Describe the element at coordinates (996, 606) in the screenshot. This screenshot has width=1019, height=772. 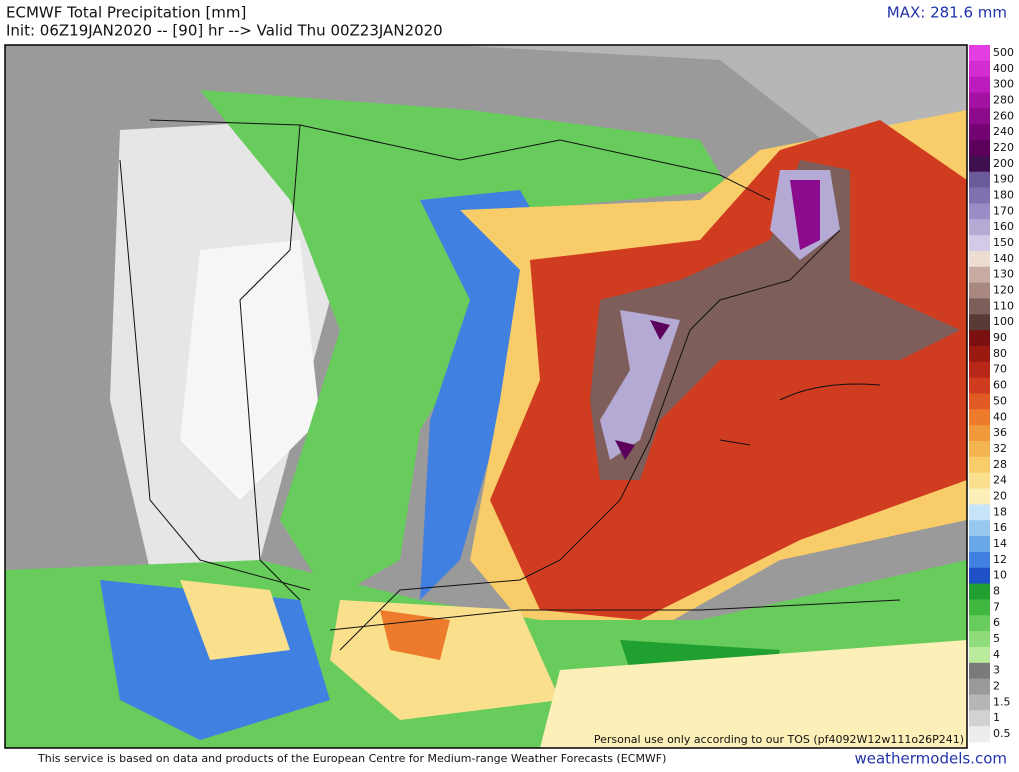
I see `colorbar-label: 7` at that location.